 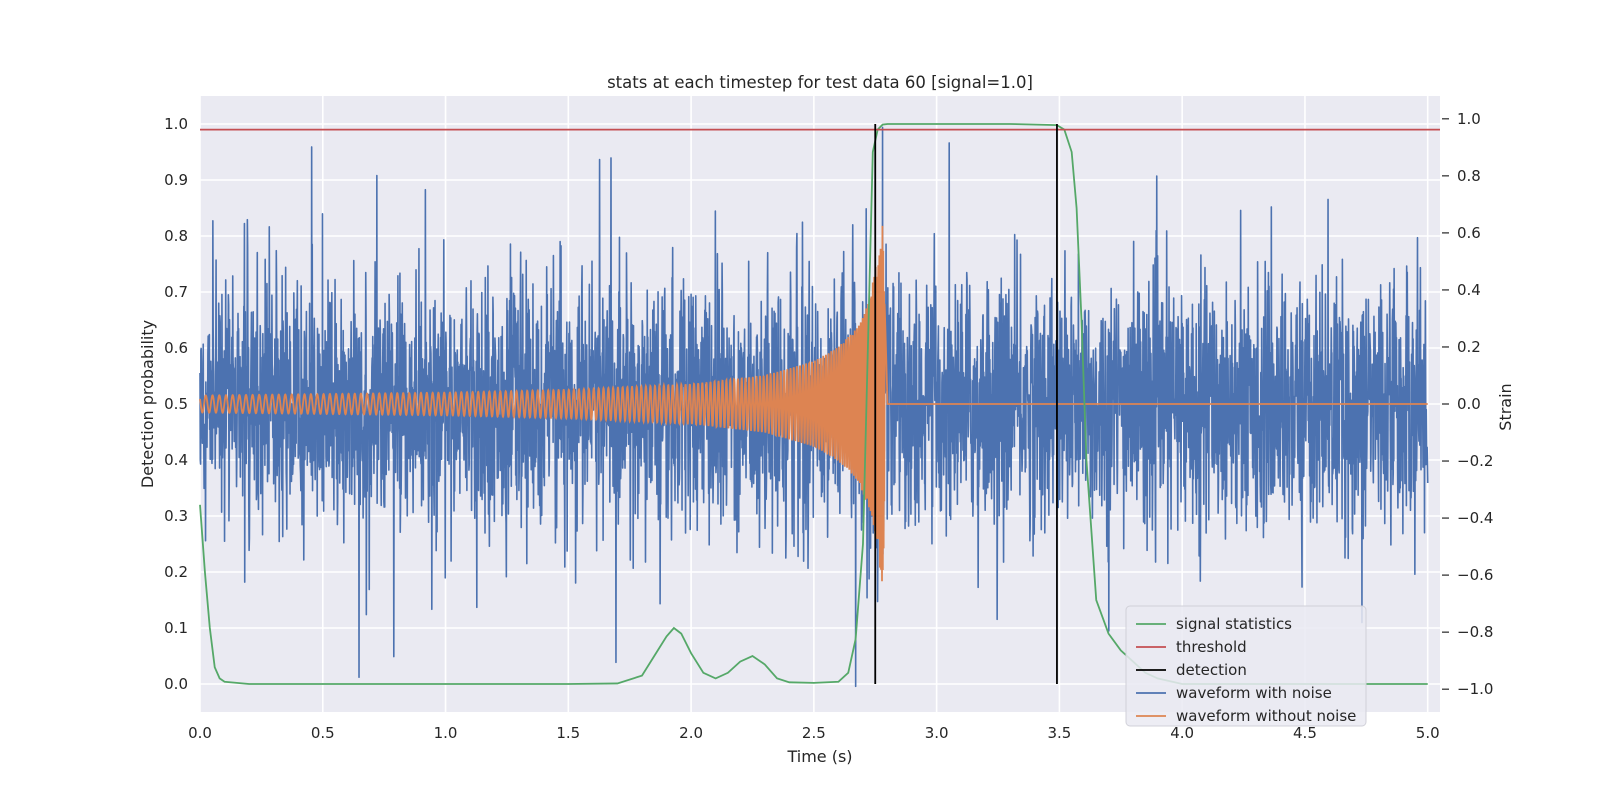 I want to click on y2-tick-label: 0.2, so click(x=1469, y=347).